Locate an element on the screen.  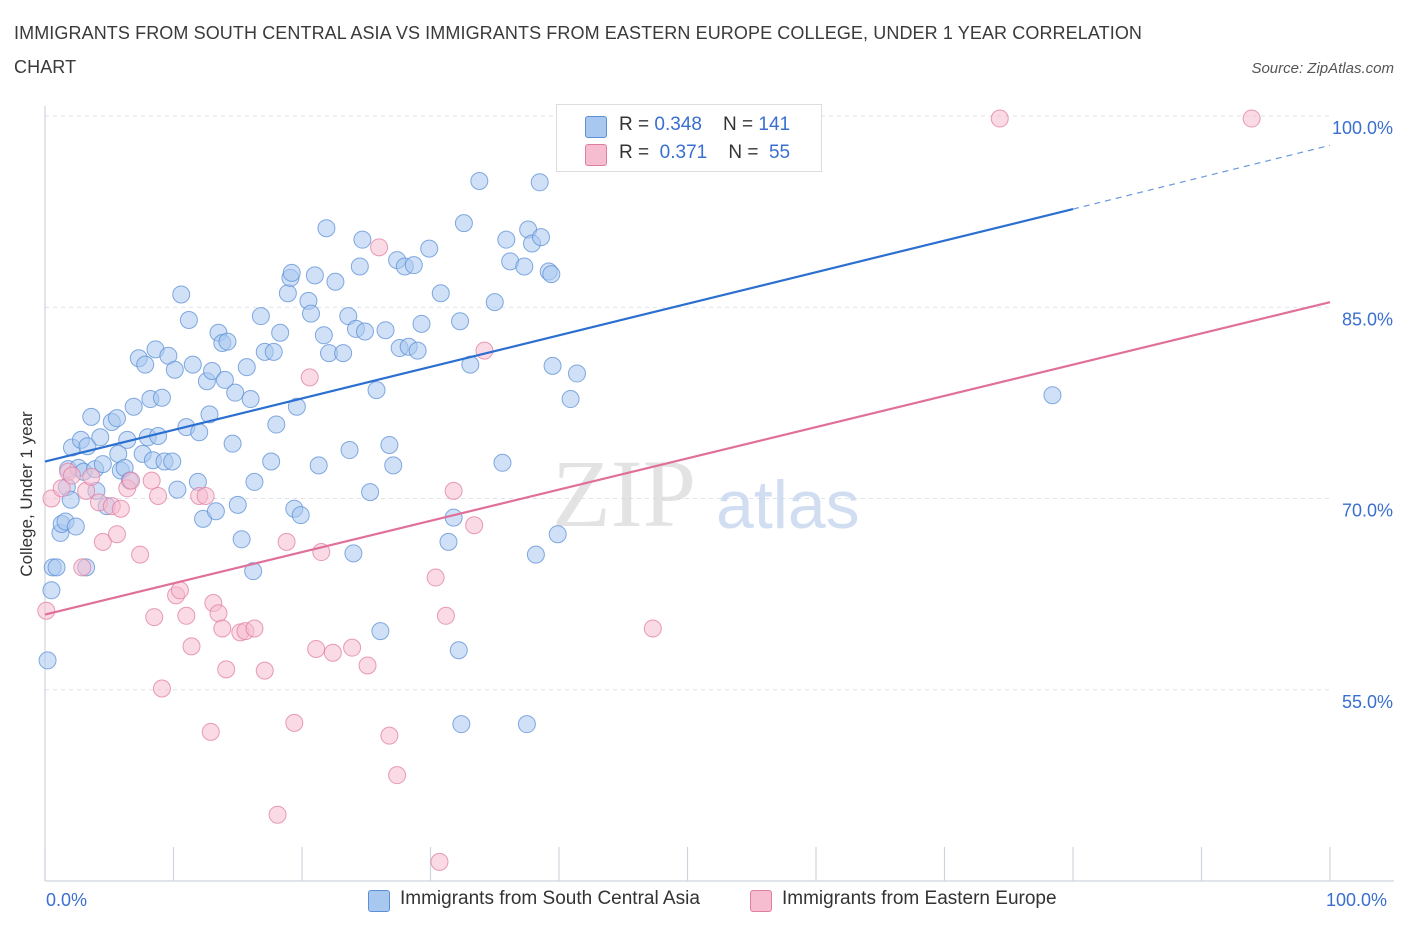
watermark-zip: ZIP is located at coordinates (624, 493).